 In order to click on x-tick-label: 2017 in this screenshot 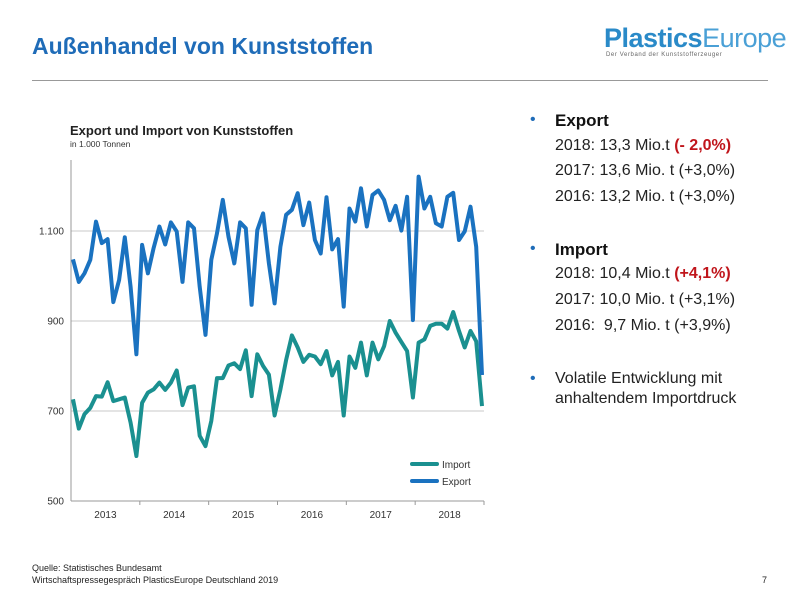, I will do `click(381, 515)`.